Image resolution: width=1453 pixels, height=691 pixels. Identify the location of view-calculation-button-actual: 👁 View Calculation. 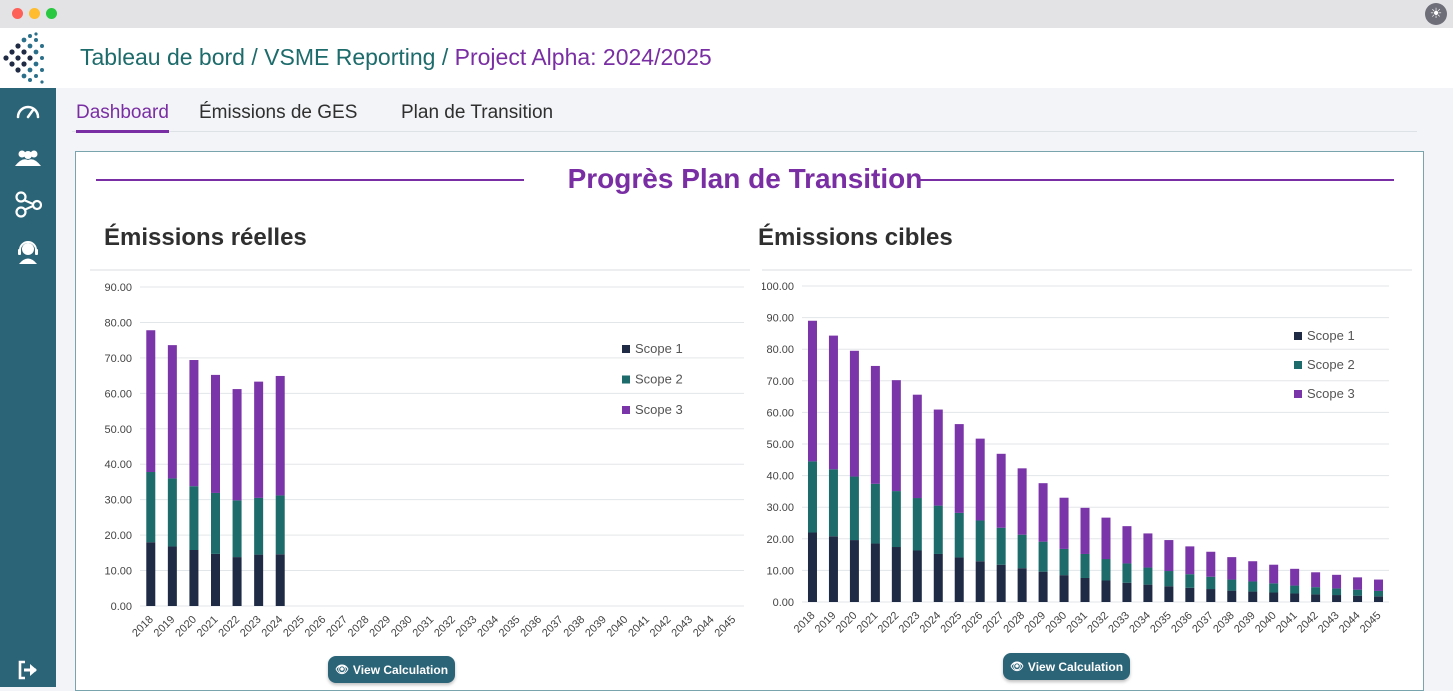
(391, 669).